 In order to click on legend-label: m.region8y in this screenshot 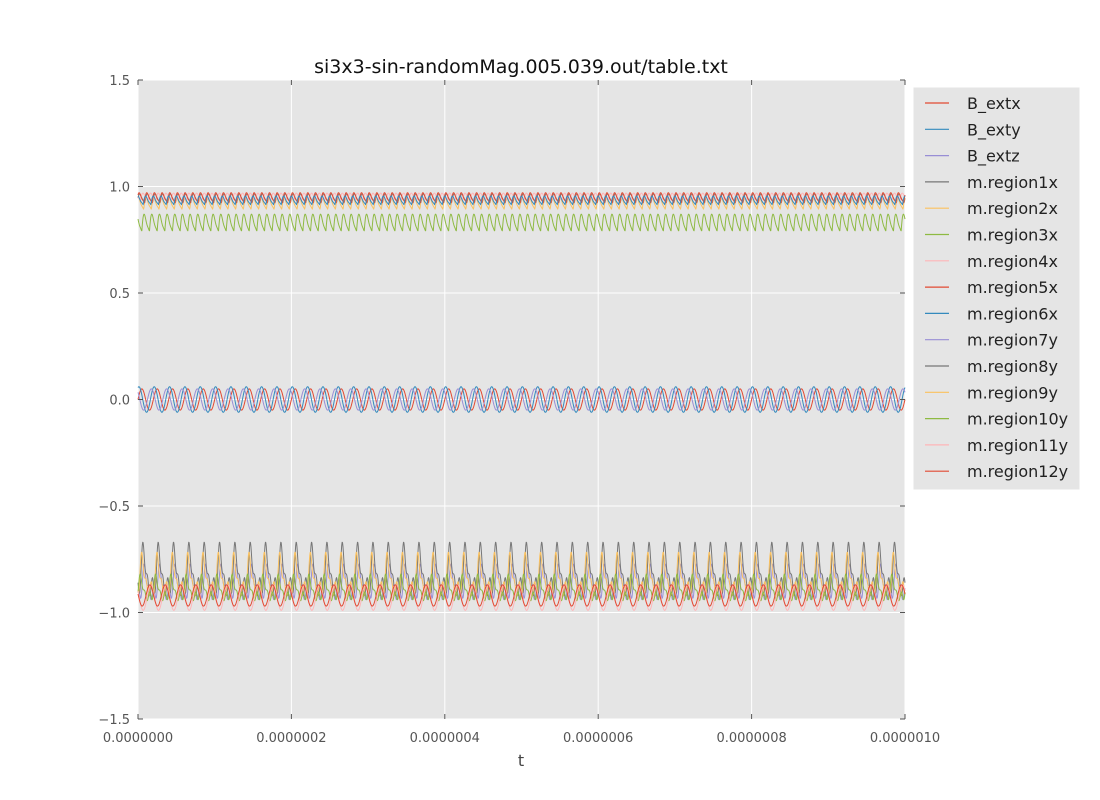, I will do `click(1012, 366)`.